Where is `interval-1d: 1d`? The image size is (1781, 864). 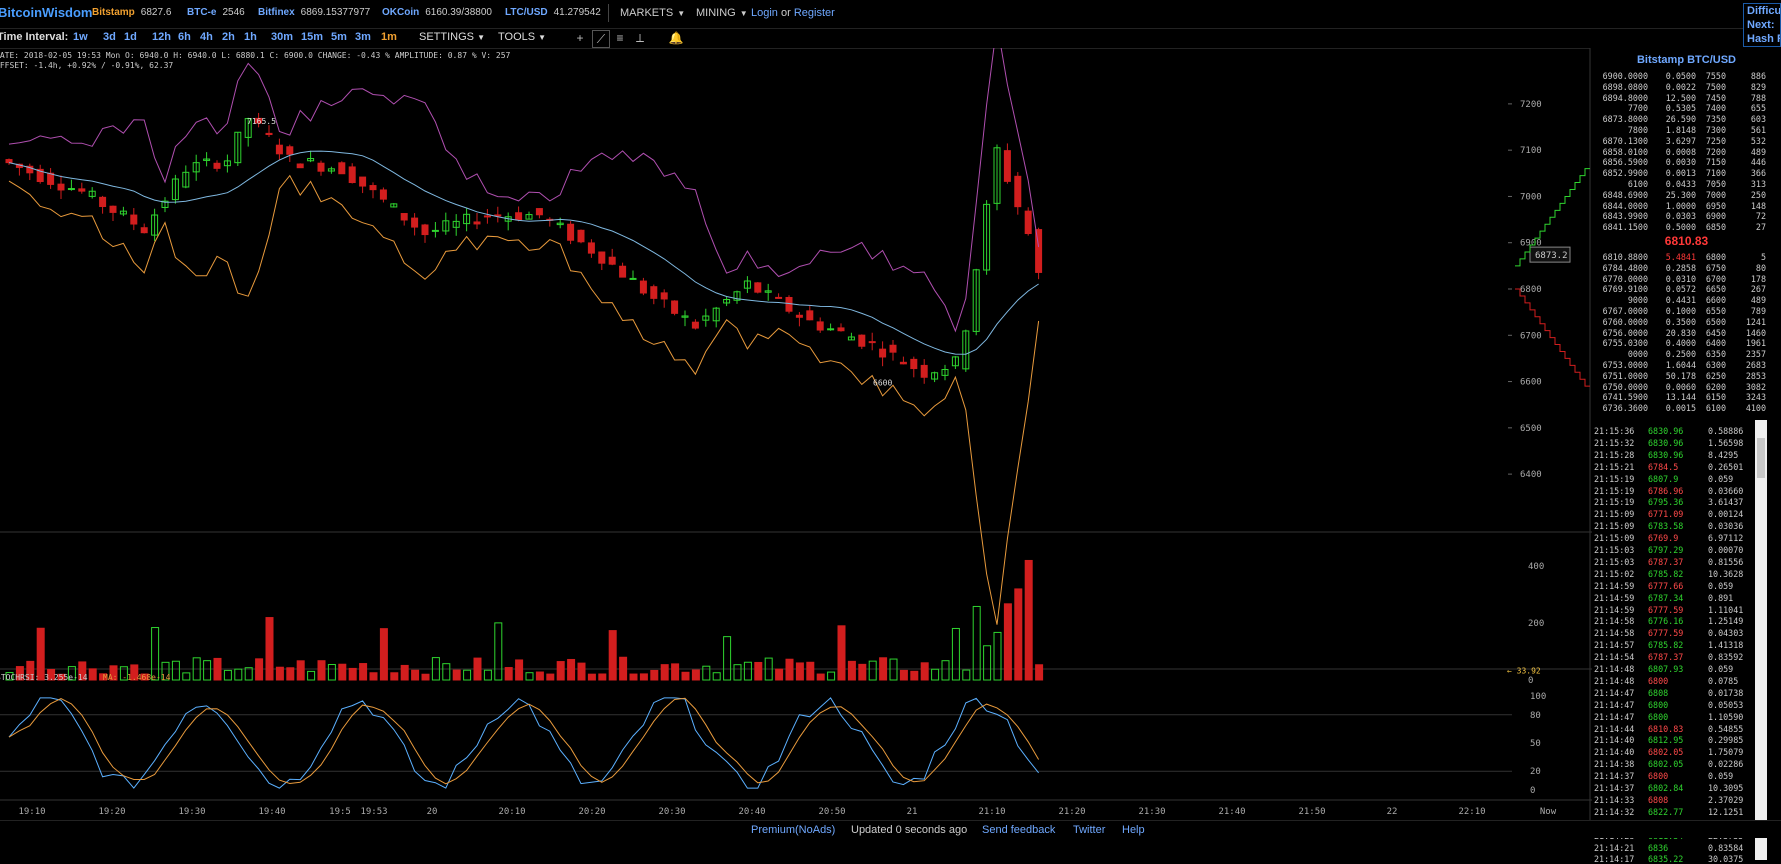
interval-1d: 1d is located at coordinates (130, 37).